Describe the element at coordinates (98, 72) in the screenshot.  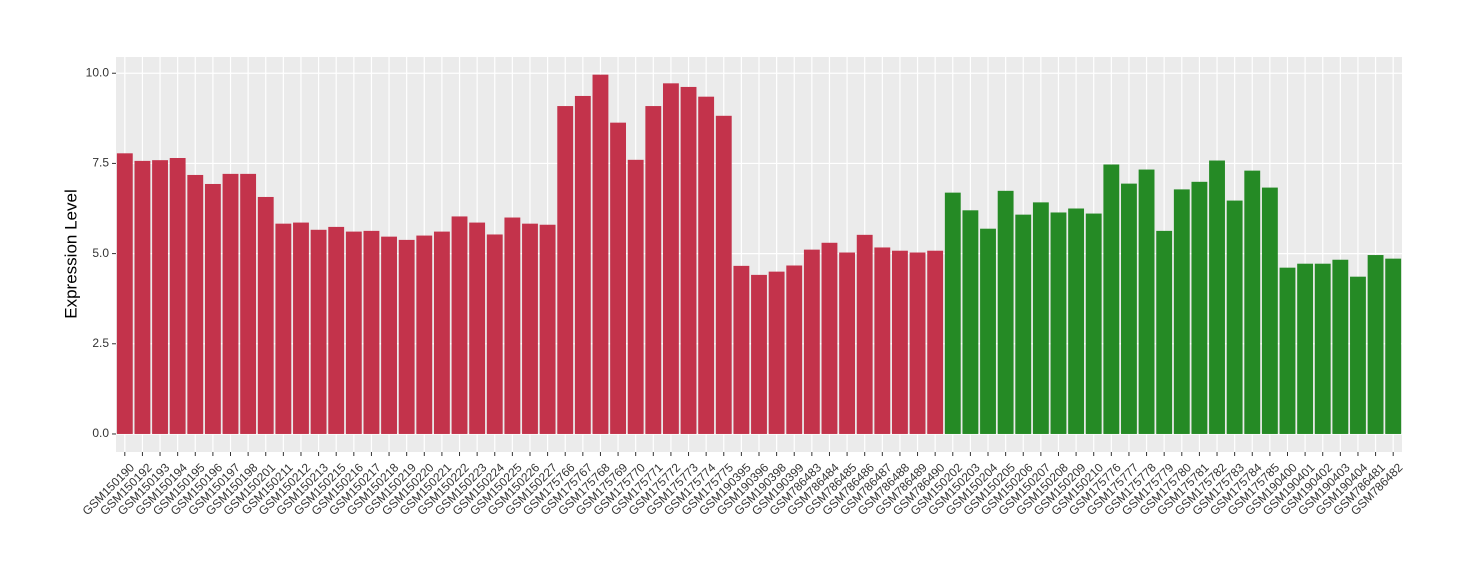
I see `y-tick-label: 10.0` at that location.